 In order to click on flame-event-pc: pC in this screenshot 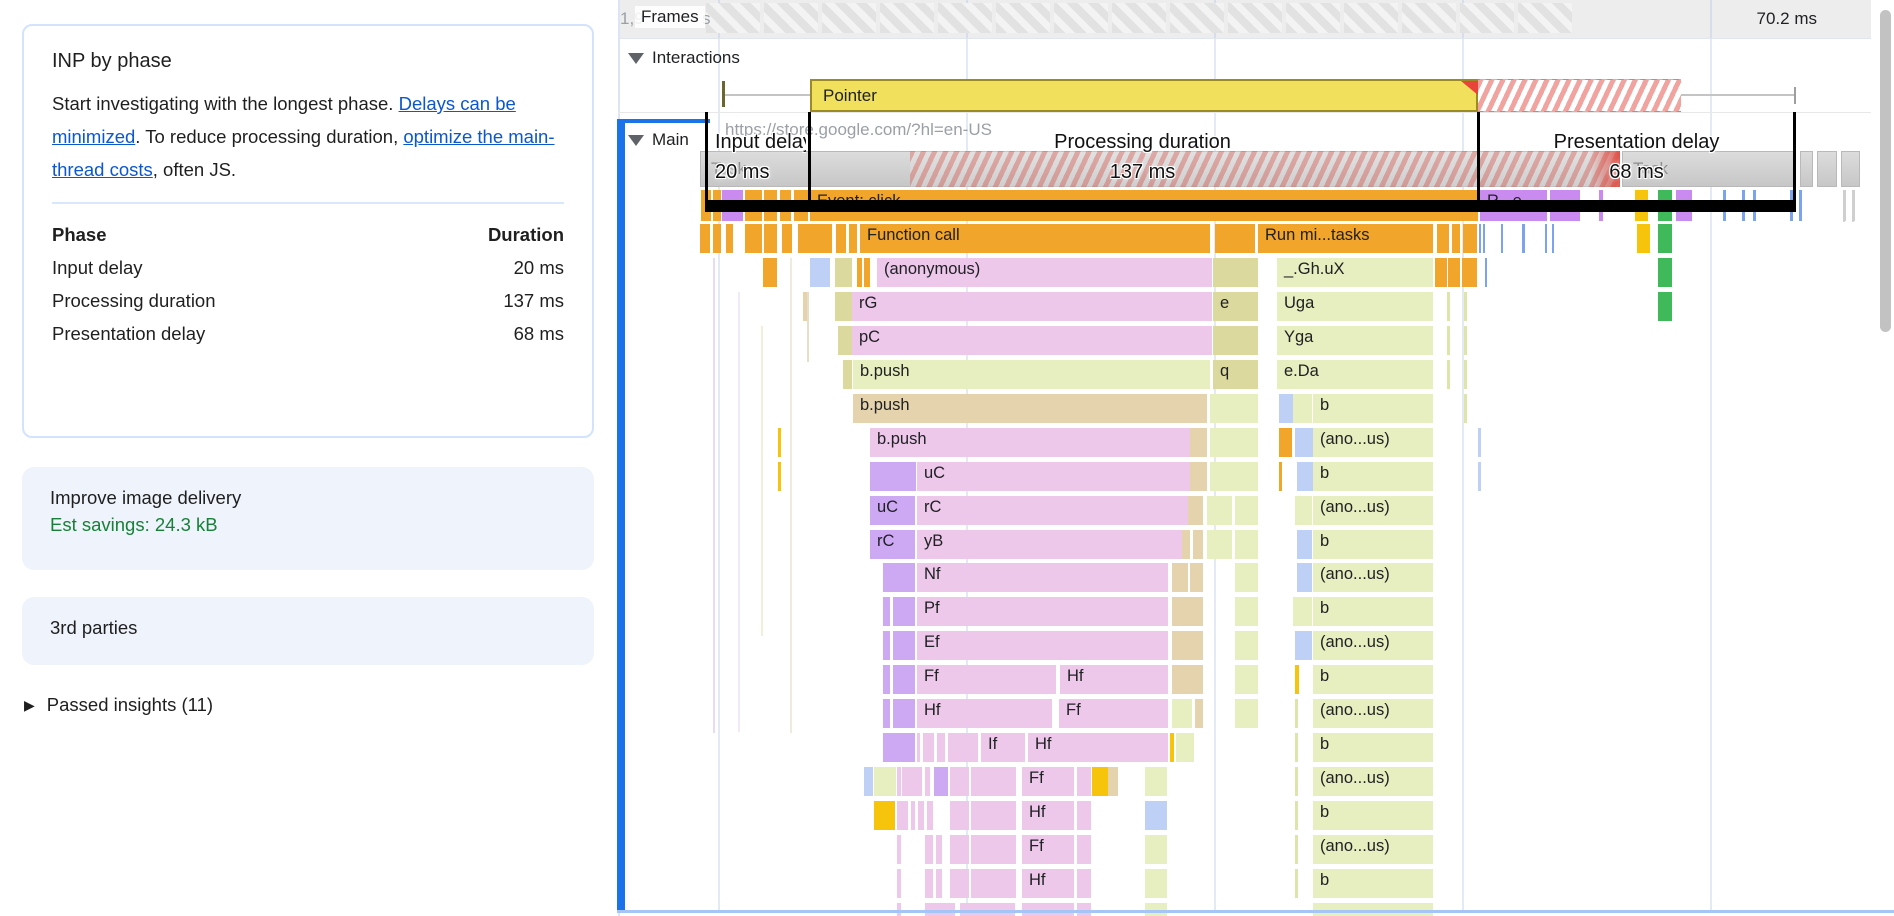, I will do `click(1032, 340)`.